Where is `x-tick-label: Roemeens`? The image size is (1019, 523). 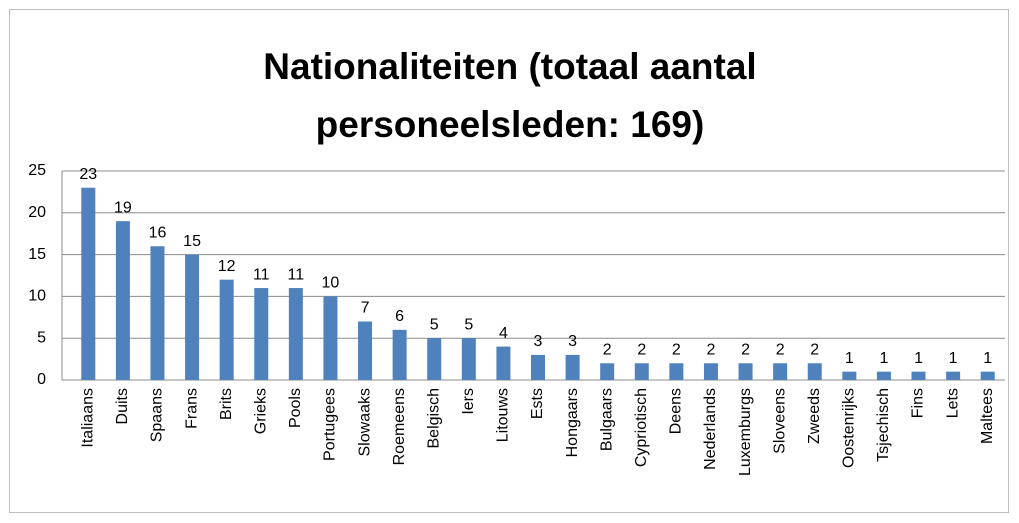 x-tick-label: Roemeens is located at coordinates (399, 426).